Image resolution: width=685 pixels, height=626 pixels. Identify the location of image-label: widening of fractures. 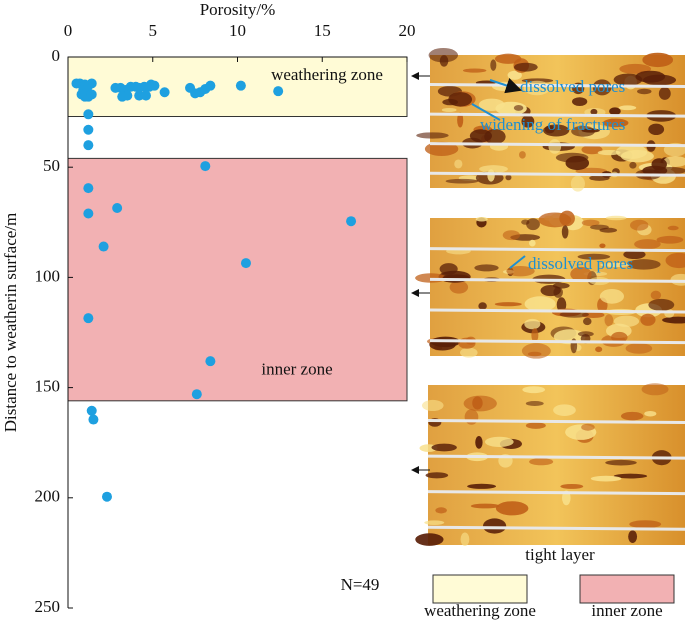
(552, 124).